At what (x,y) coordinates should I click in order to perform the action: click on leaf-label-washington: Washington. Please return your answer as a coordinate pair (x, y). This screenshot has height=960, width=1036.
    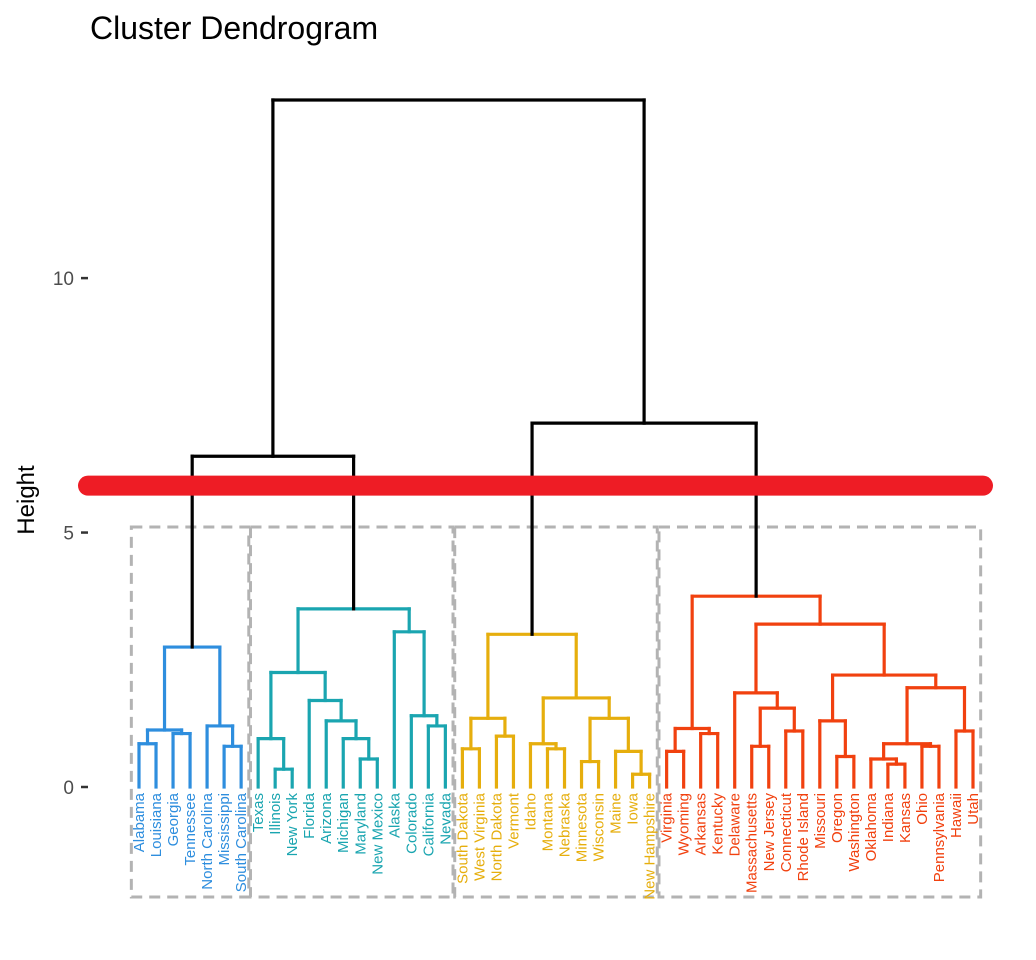
    Looking at the image, I should click on (854, 832).